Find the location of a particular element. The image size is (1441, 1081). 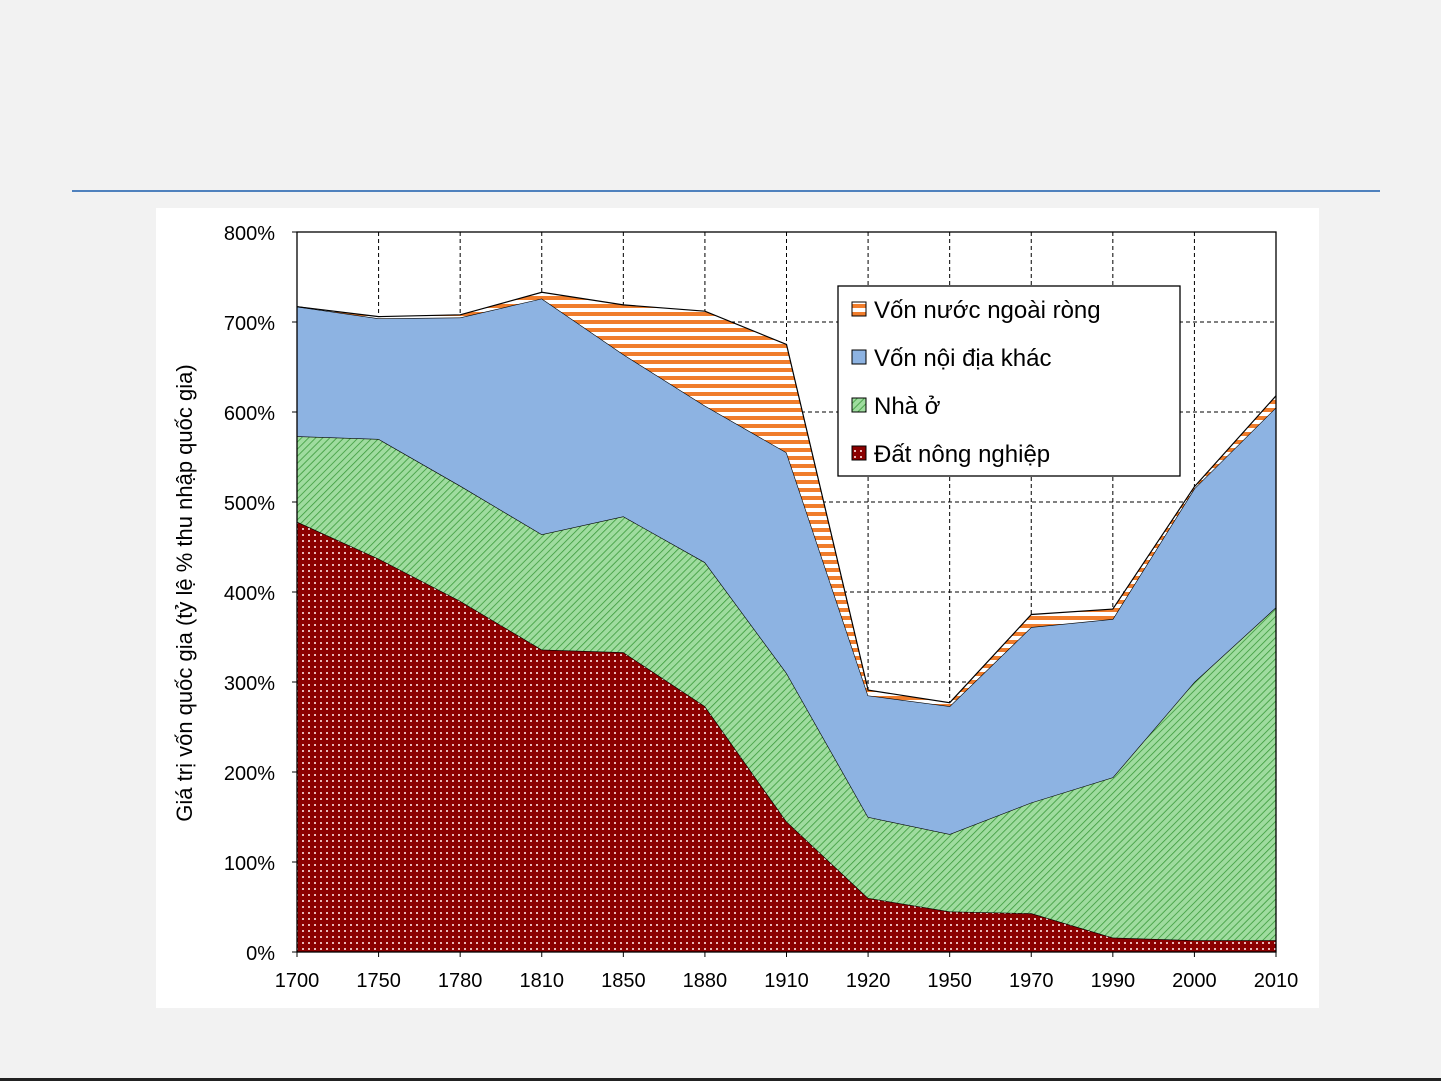

y-tick-label: 600% is located at coordinates (249, 414).